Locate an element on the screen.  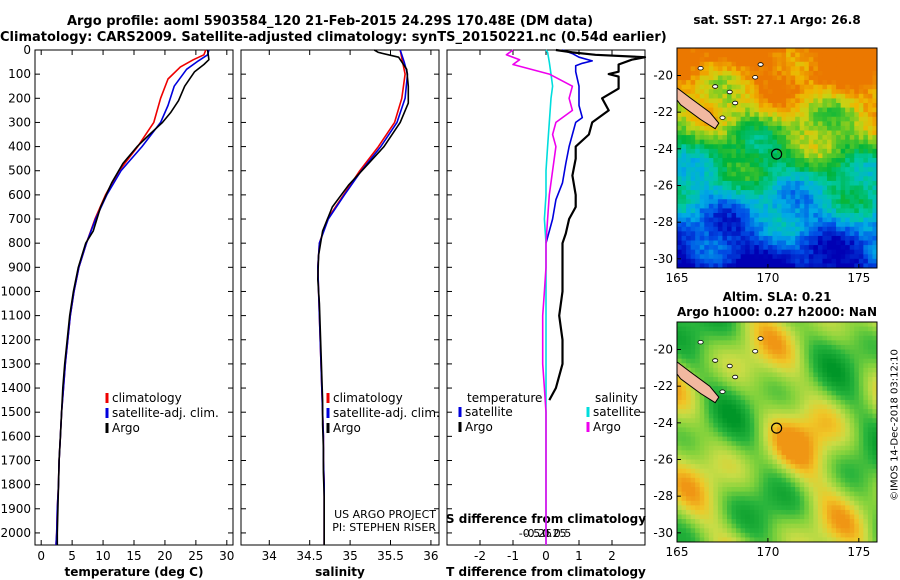
difference-legend-temperature-satellite-label: satellite is located at coordinates (489, 412).